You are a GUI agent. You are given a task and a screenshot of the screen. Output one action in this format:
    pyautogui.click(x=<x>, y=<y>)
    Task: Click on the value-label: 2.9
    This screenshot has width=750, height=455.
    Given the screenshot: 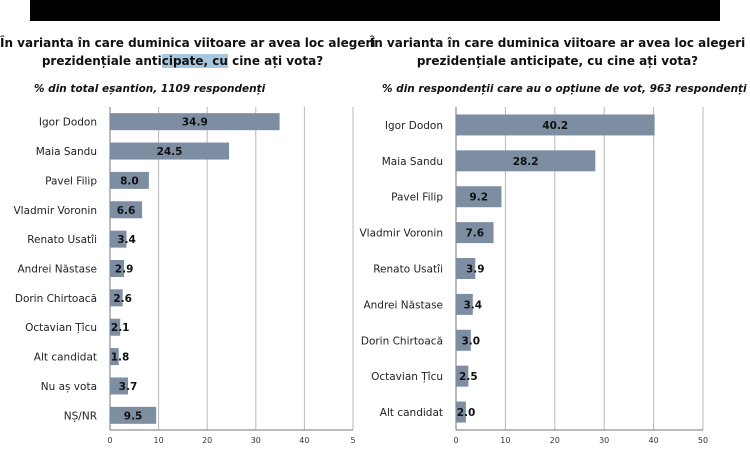 What is the action you would take?
    pyautogui.click(x=124, y=270)
    